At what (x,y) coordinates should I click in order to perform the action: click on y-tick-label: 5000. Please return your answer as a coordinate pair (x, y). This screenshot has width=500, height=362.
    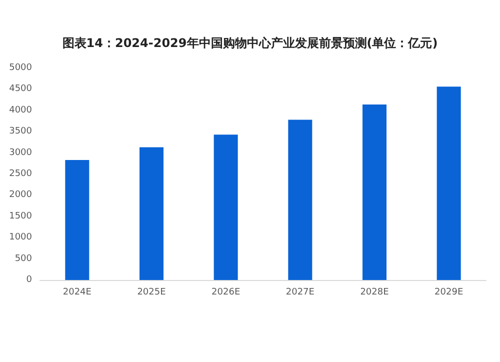
    Looking at the image, I should click on (20, 68).